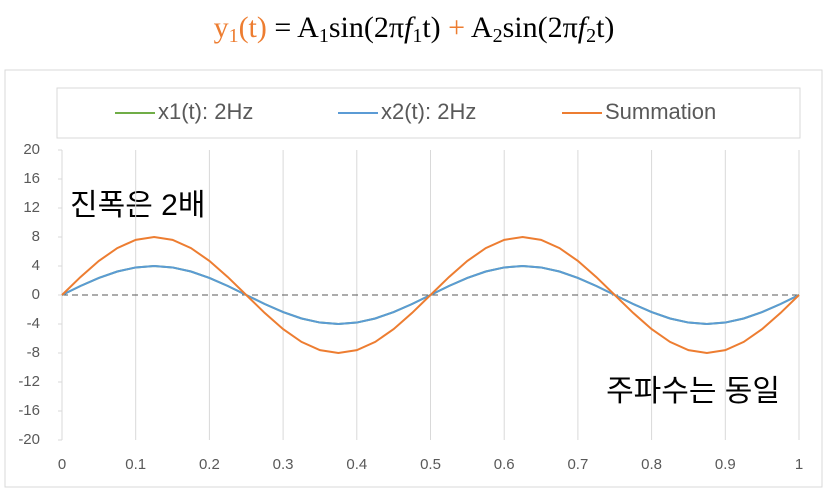  I want to click on x-tick-label: 0.9, so click(725, 464).